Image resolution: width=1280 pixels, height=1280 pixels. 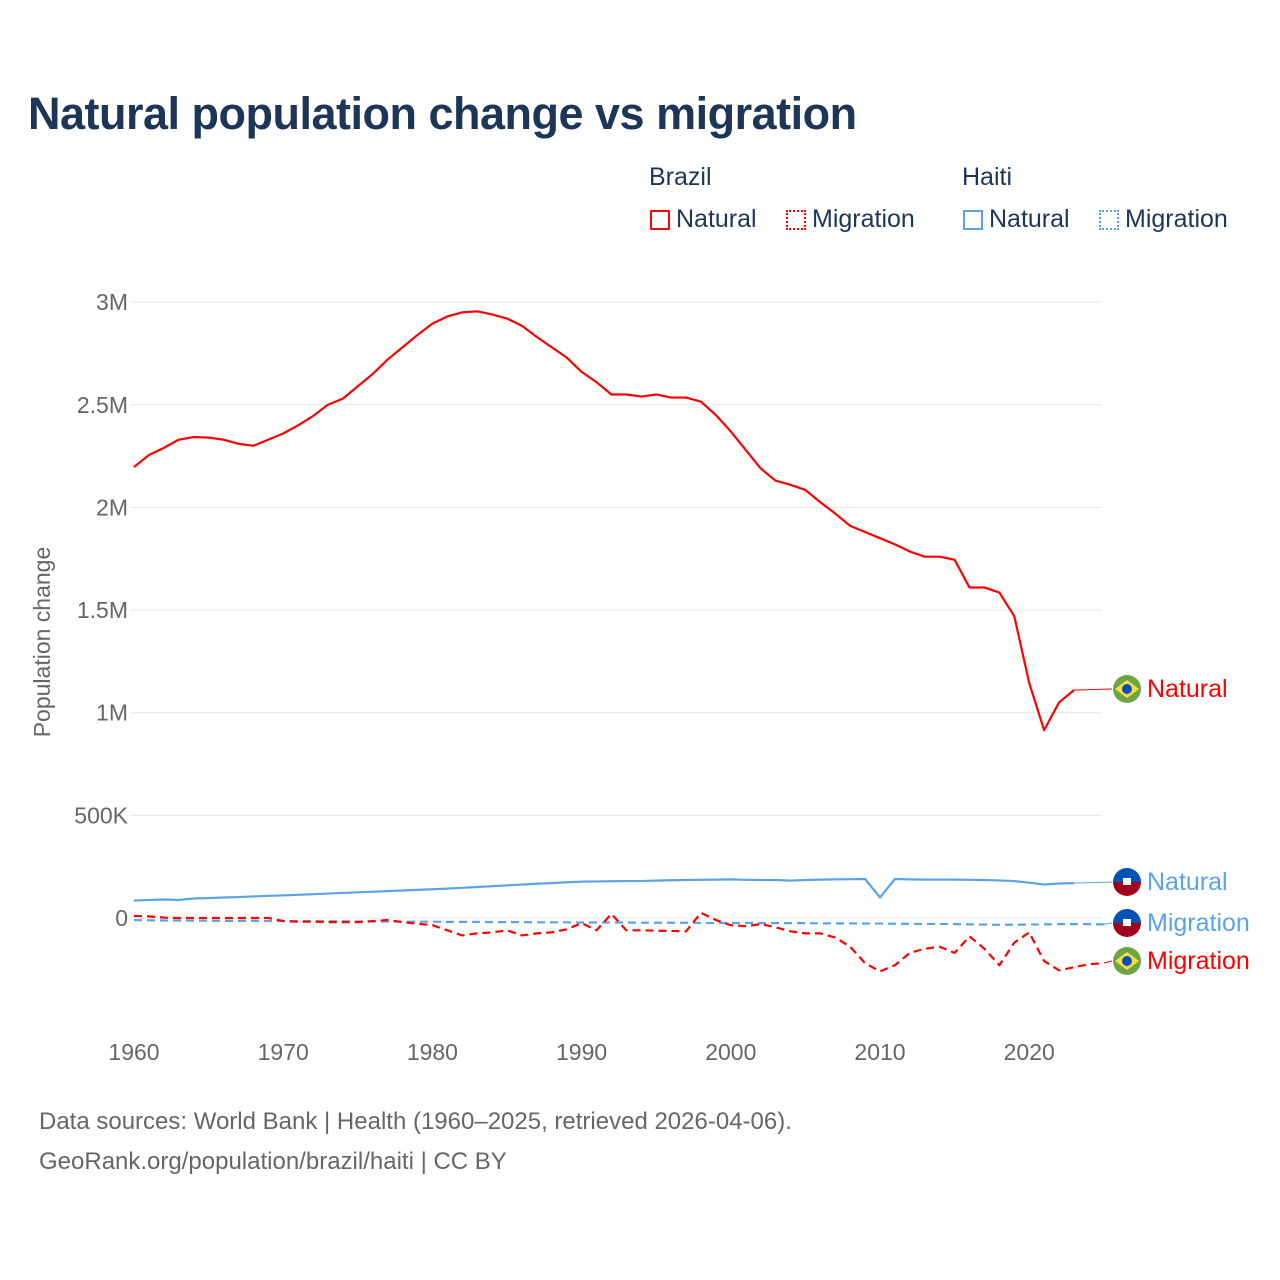 I want to click on x-tick-label: 1980, so click(x=432, y=1052).